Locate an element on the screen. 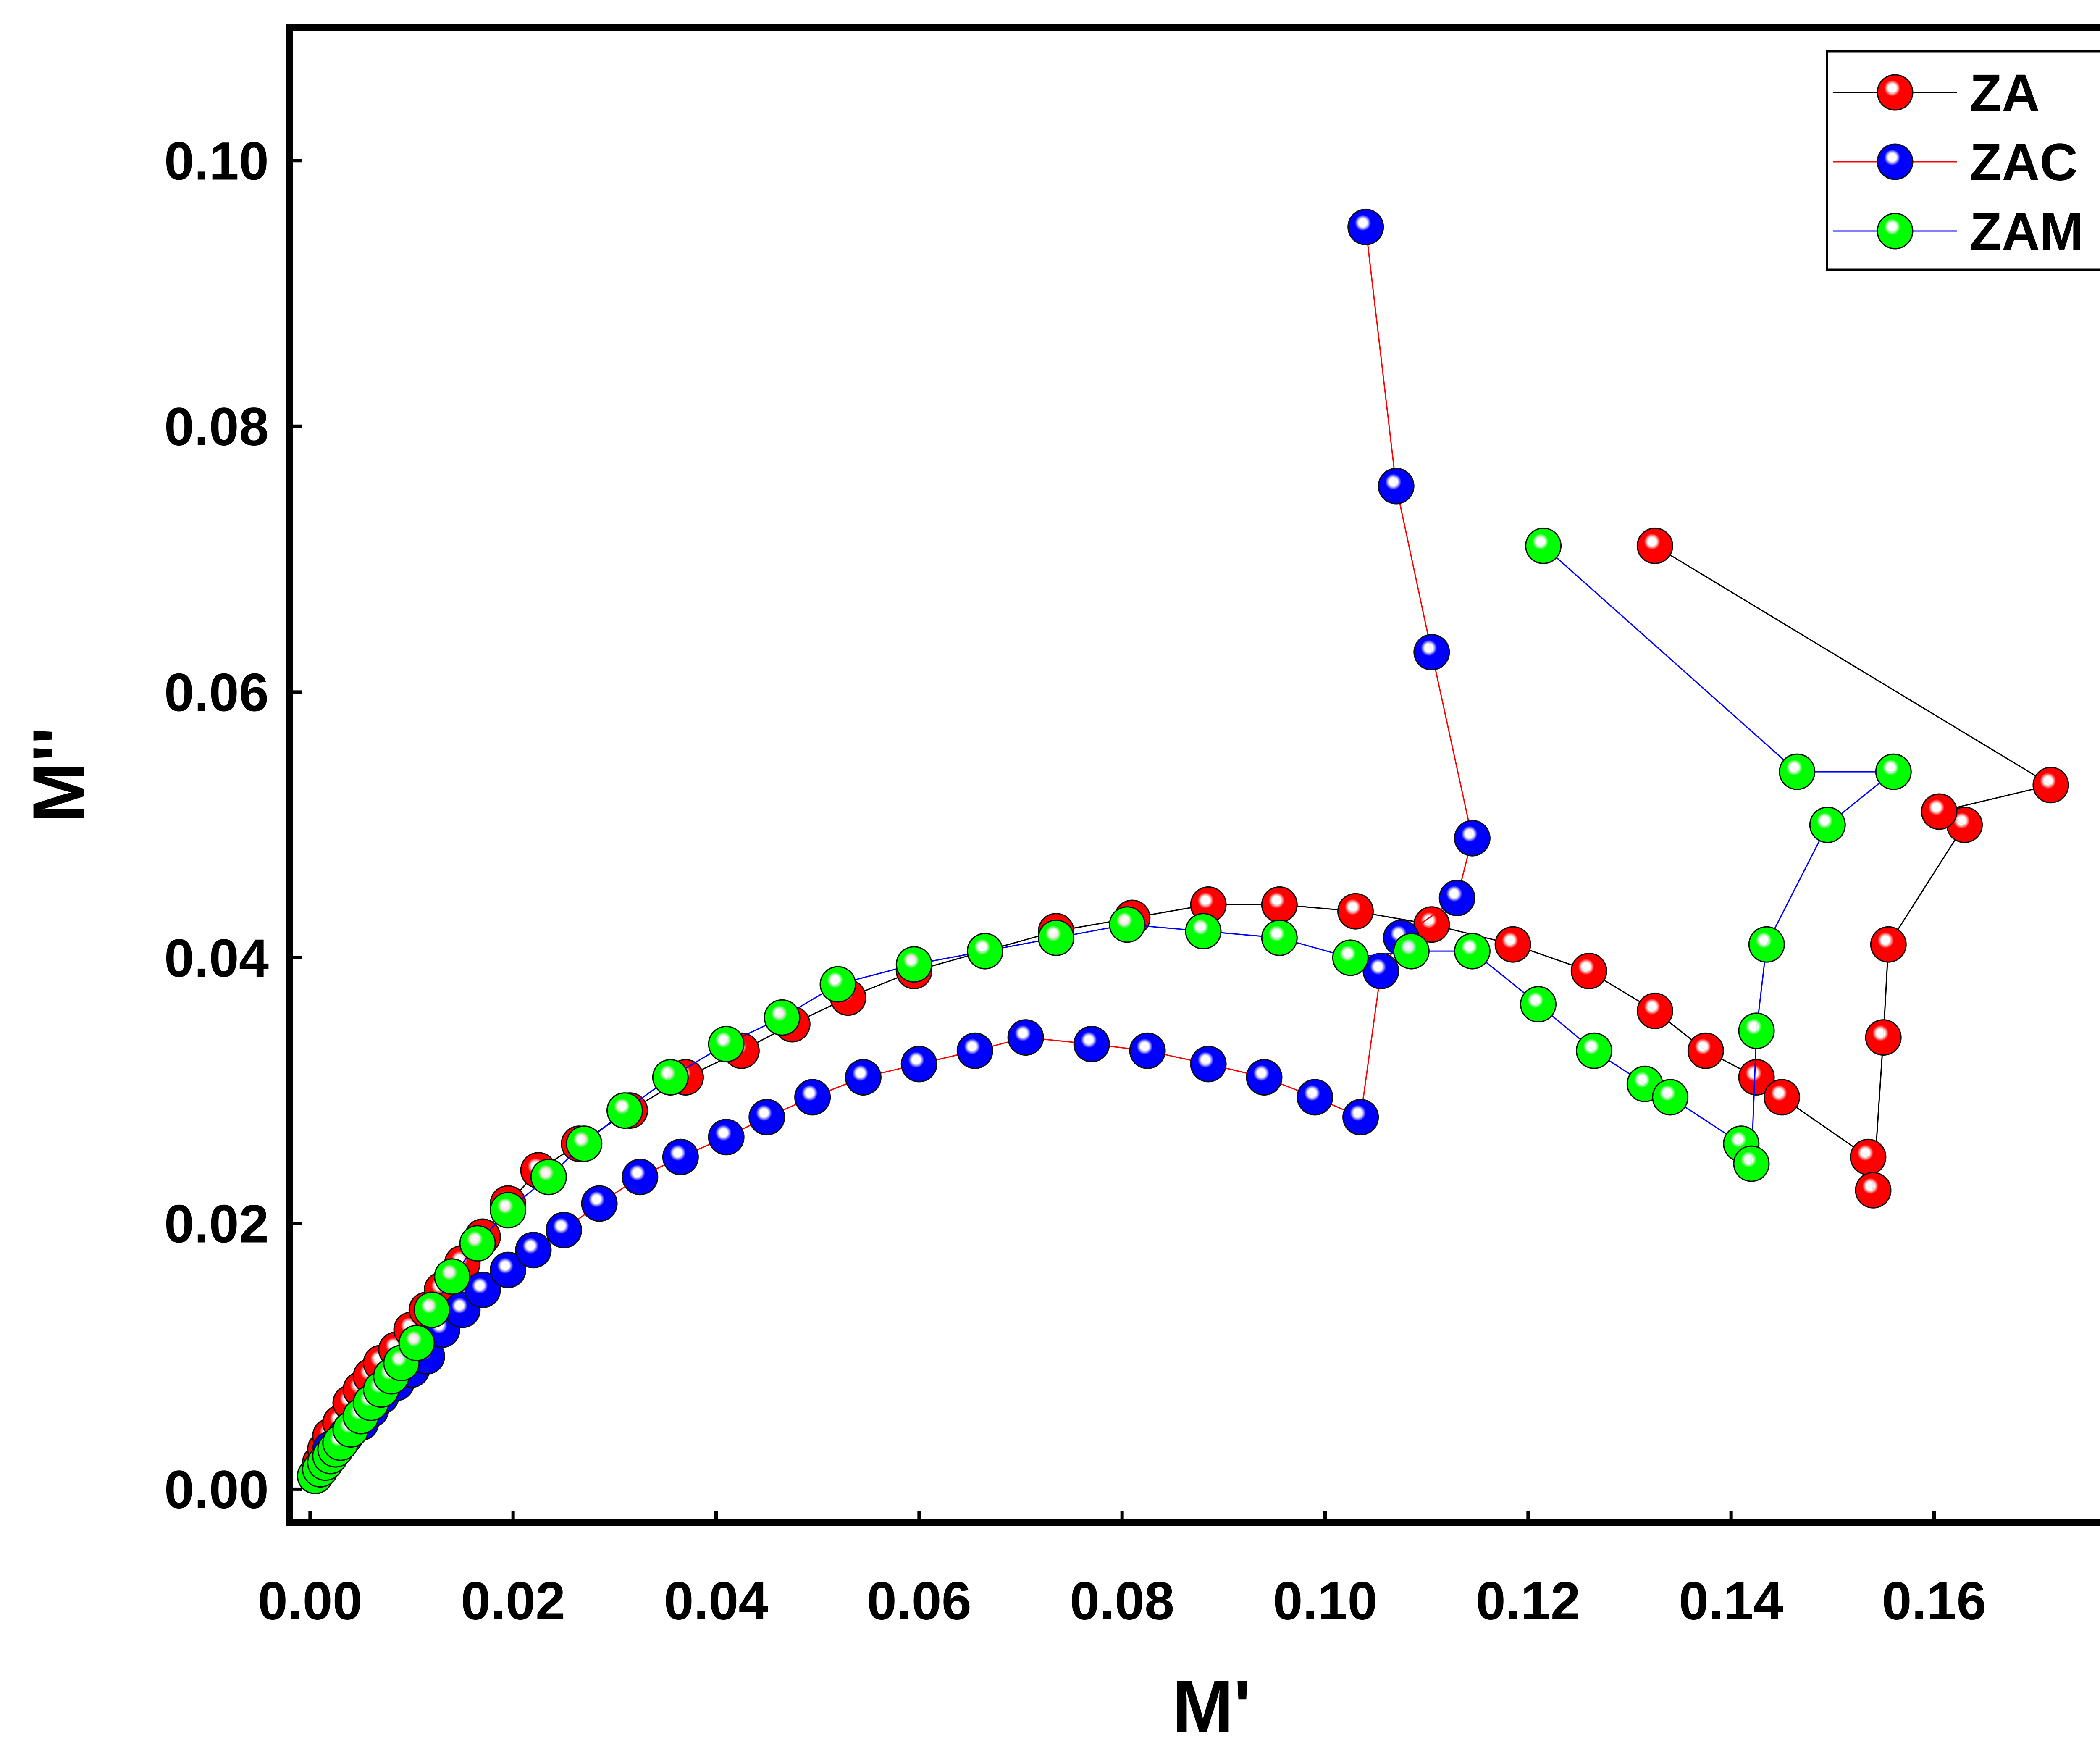 Image resolution: width=2100 pixels, height=1761 pixels. legend: ZA ZAC ZAM is located at coordinates (1963, 161).